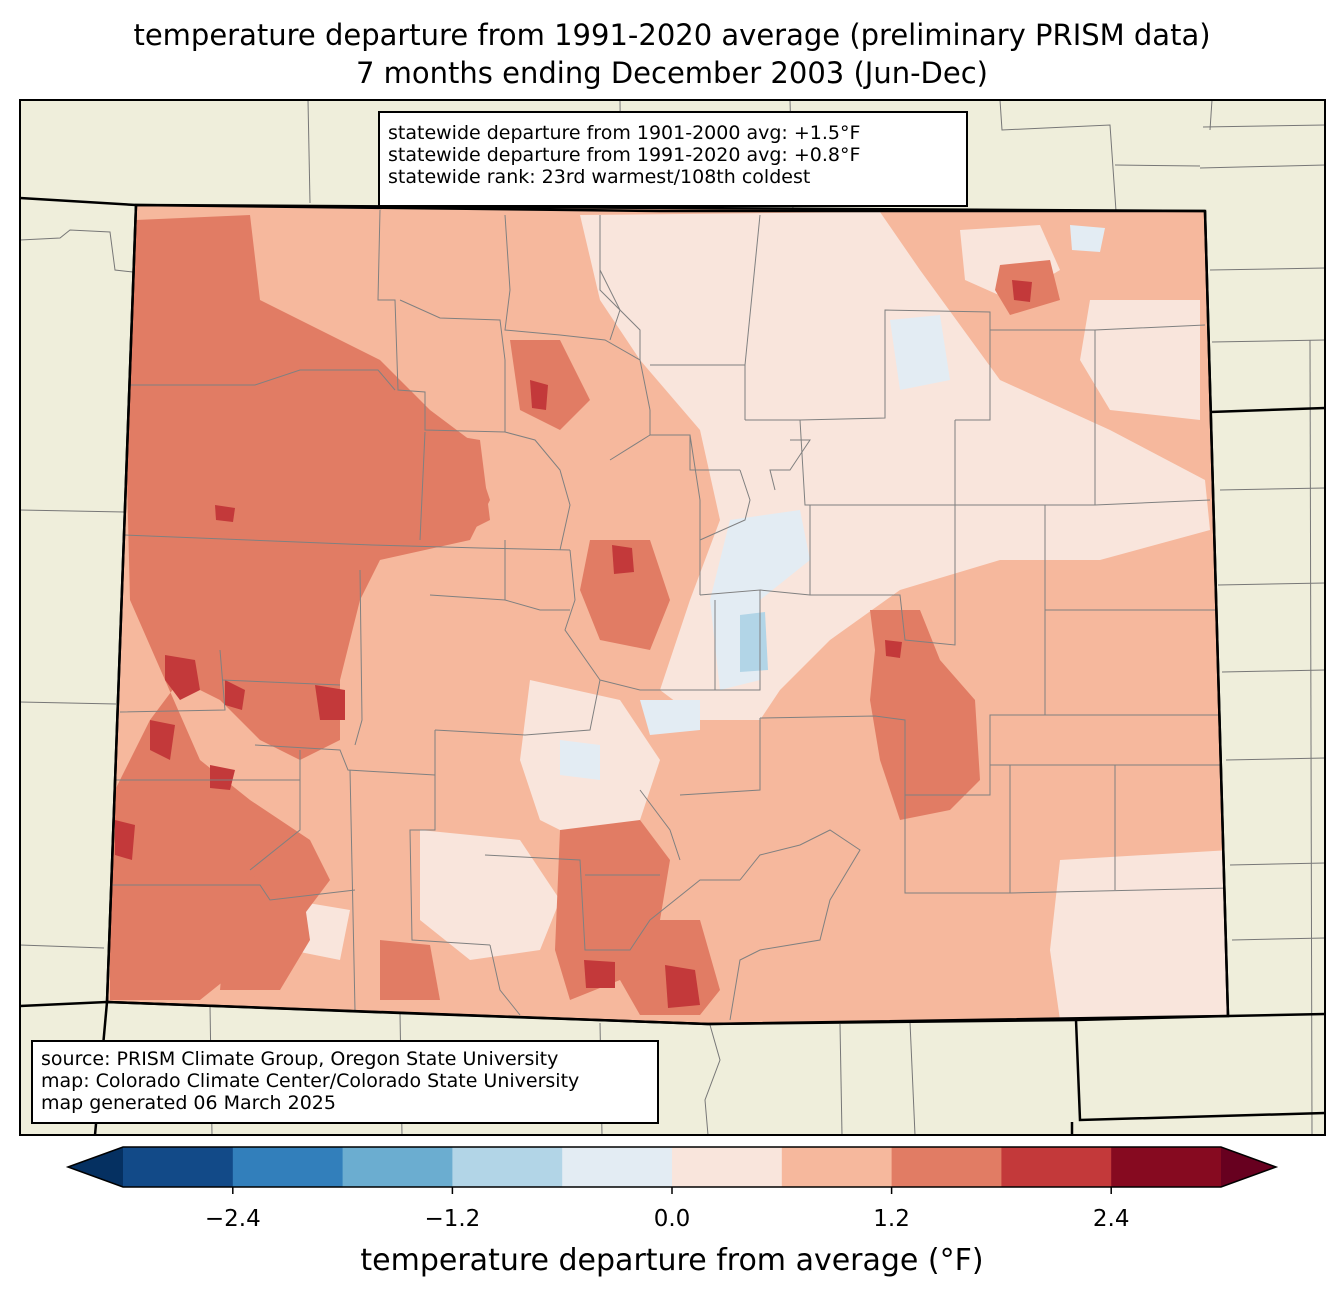 This screenshot has width=1344, height=1299. I want to click on map-subtitle: 7 months ending December 2003 (Jun-Dec), so click(672, 73).